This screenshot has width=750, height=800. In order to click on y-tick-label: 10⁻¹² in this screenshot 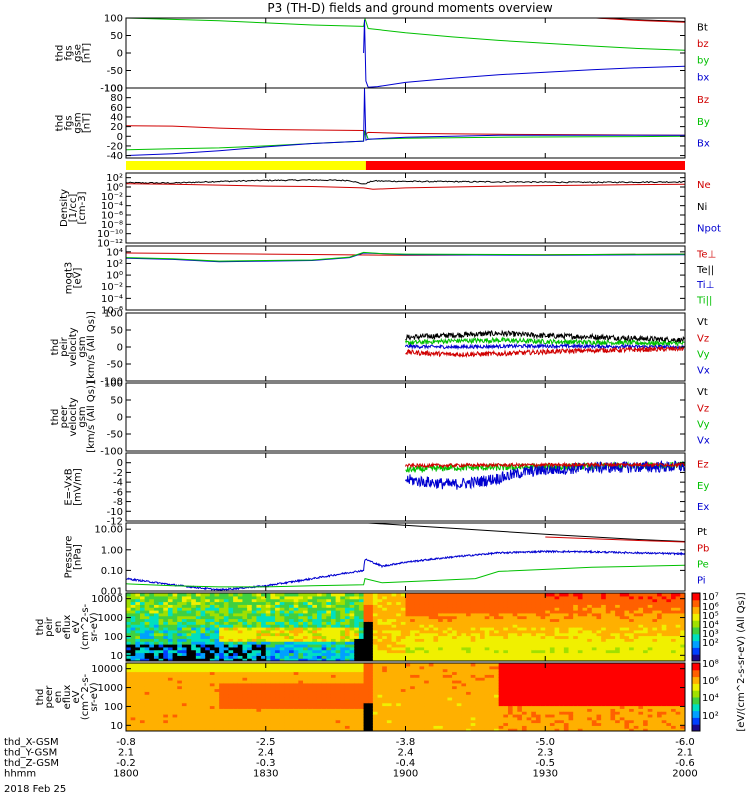, I will do `click(110, 244)`.